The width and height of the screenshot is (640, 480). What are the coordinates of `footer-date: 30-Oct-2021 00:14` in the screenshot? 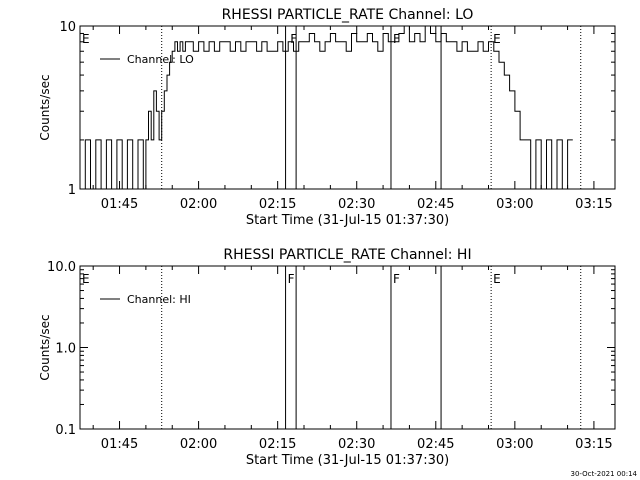 It's located at (604, 474).